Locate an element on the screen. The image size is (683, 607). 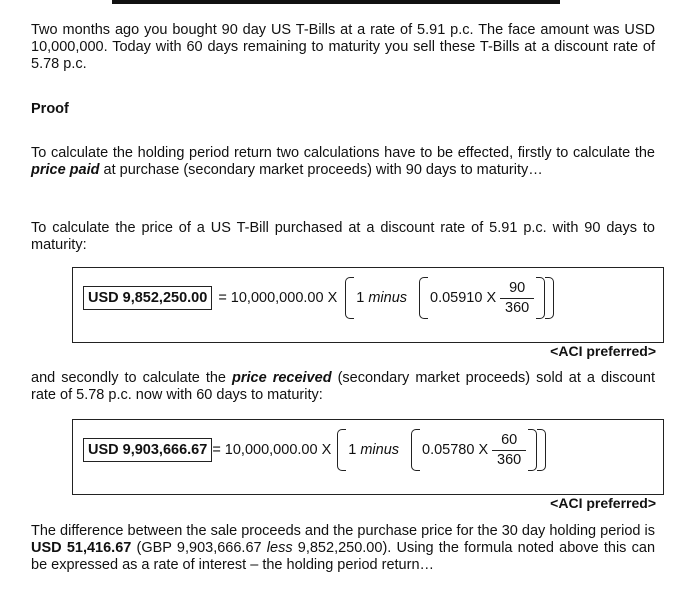
fraction: 90 360 is located at coordinates (517, 298).